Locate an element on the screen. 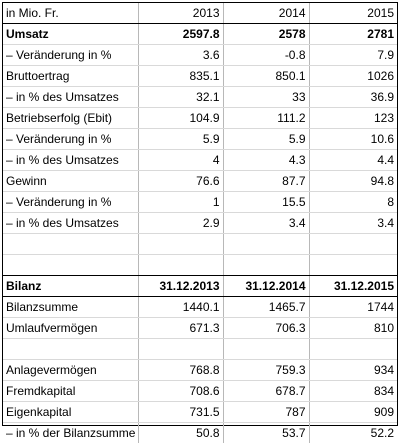 The image size is (400, 443). row-label: Betriebserfolg (Ebit) is located at coordinates (70, 118).